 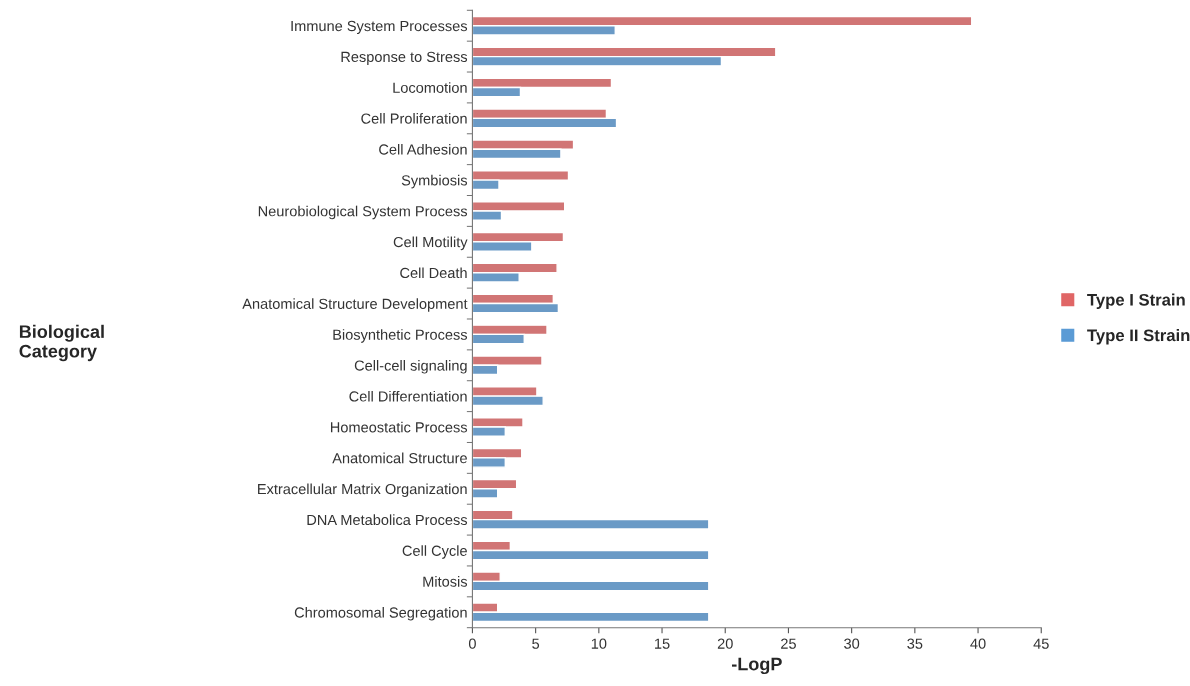 What do you see at coordinates (433, 273) in the screenshot?
I see `y-tick-label: Cell Death` at bounding box center [433, 273].